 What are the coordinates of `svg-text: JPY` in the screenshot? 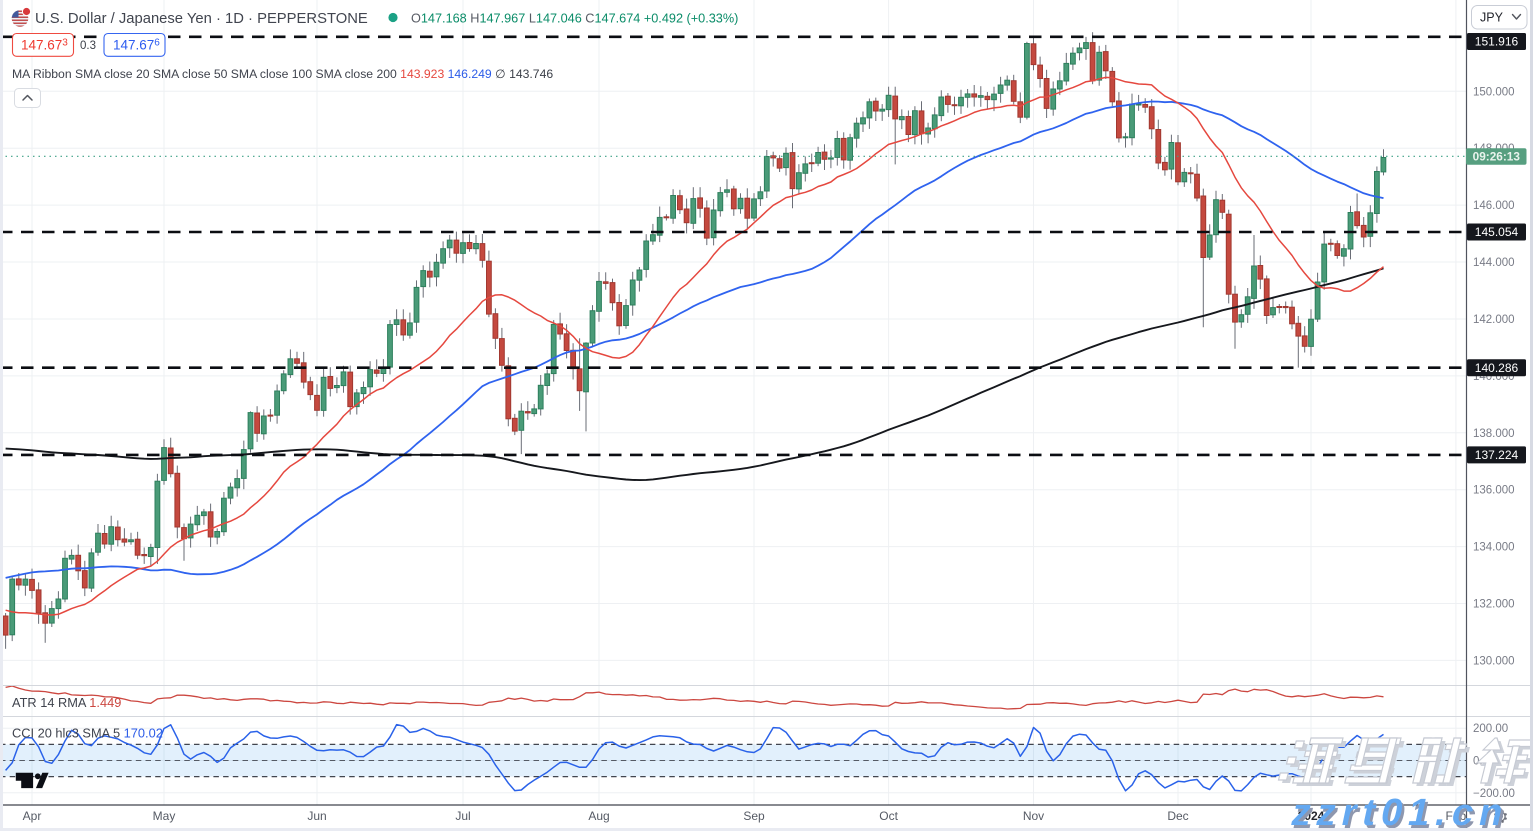 It's located at (1492, 18).